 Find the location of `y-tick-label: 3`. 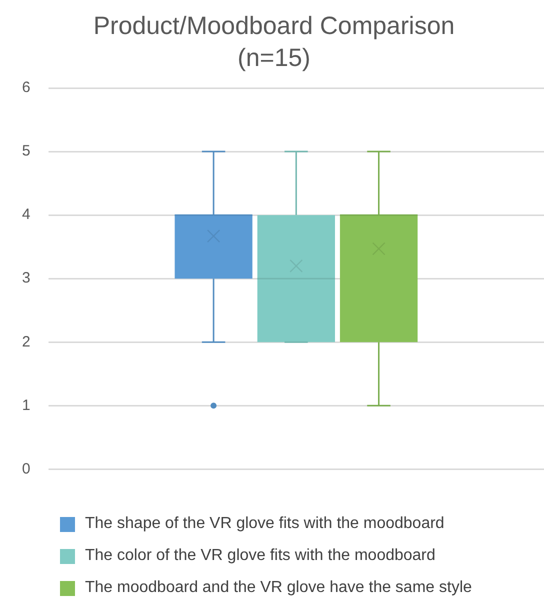

y-tick-label: 3 is located at coordinates (26, 278).